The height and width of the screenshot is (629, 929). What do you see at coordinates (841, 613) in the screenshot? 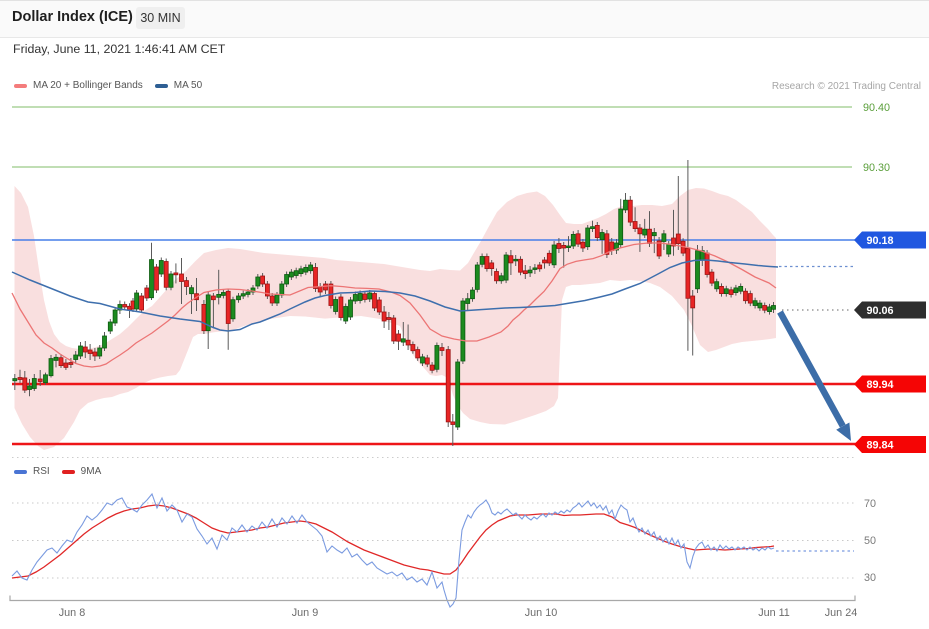
I see `svg-text: Jun 24` at bounding box center [841, 613].